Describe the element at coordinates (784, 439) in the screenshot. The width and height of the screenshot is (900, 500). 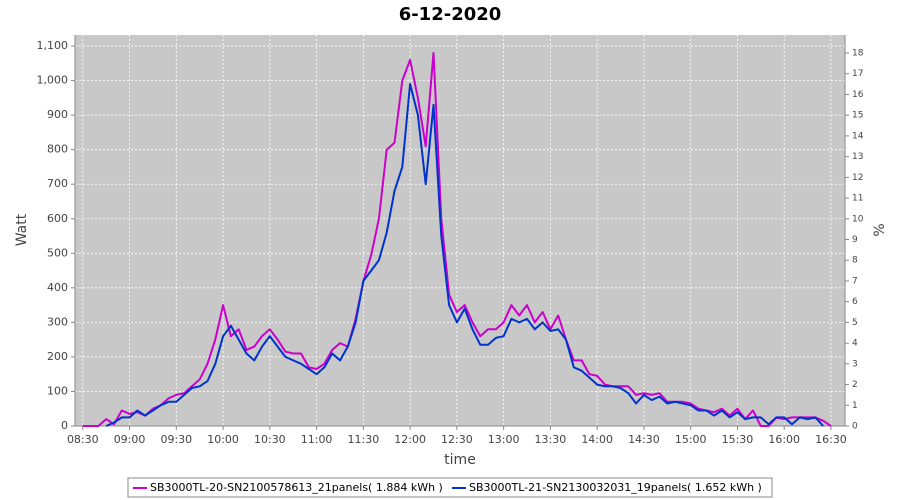
I see `x-tick-label: 16:00` at that location.